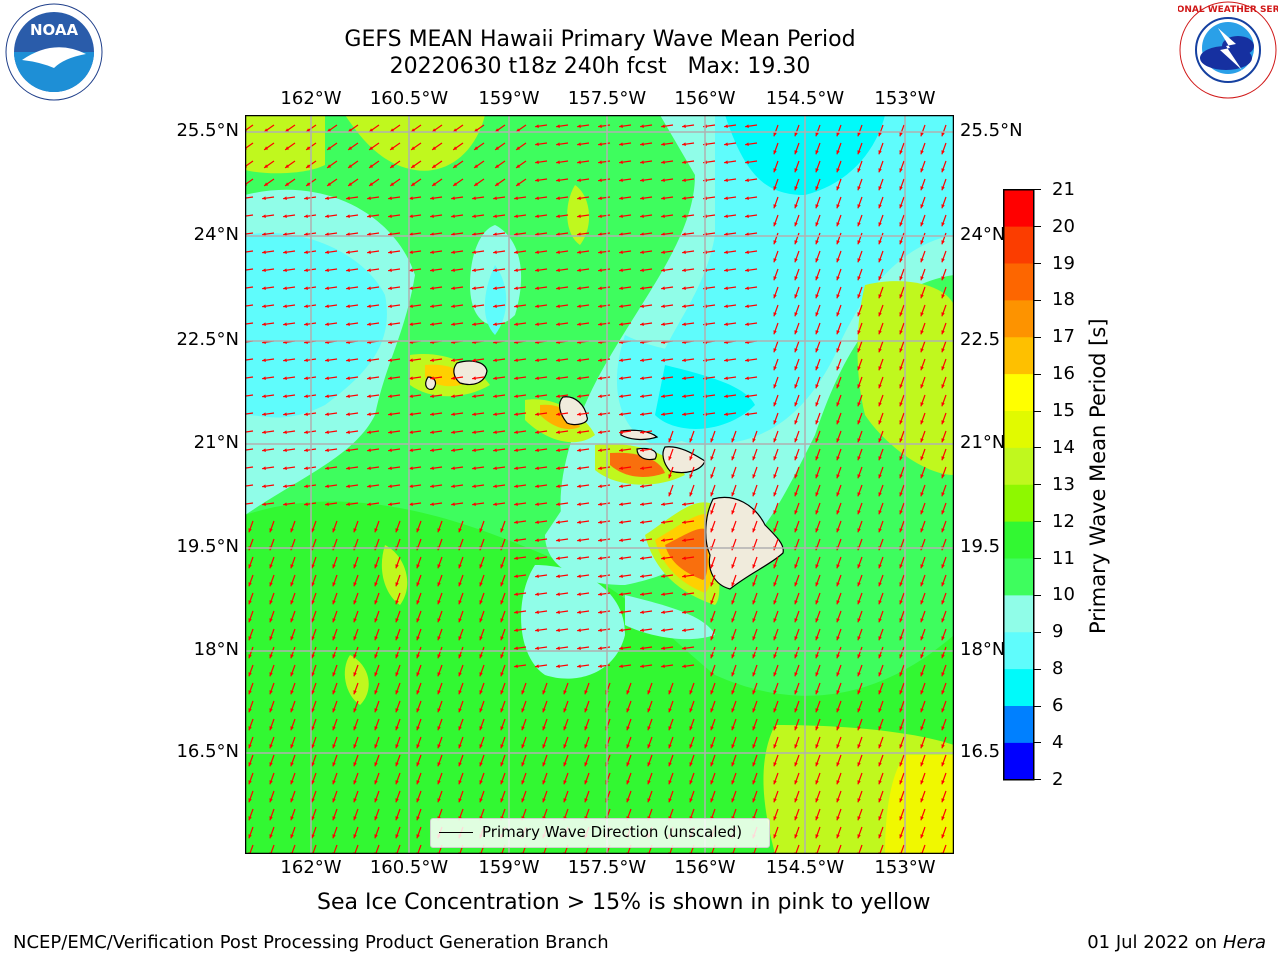 Image resolution: width=1280 pixels, height=960 pixels. What do you see at coordinates (394, 575) in the screenshot?
I see `field-region` at bounding box center [394, 575].